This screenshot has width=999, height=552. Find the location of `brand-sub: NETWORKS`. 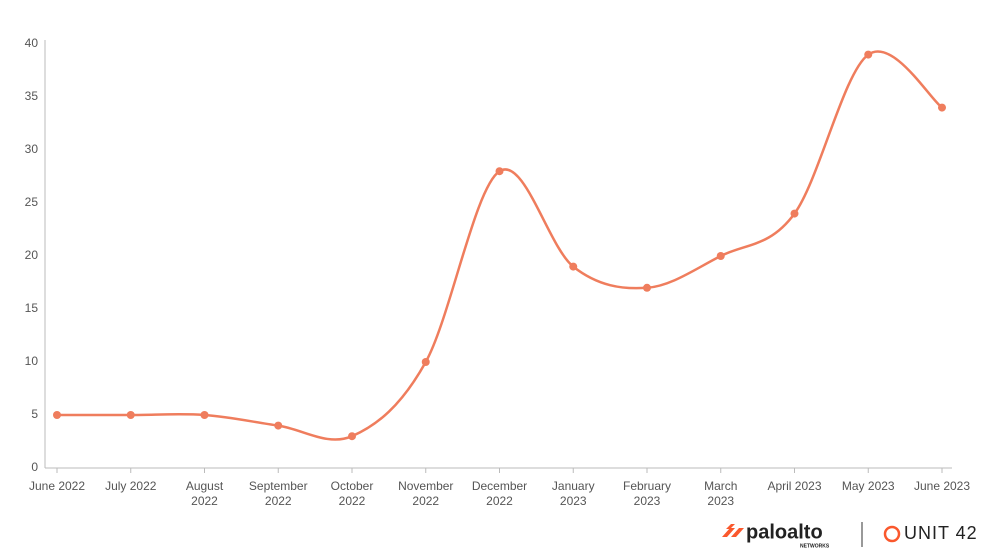

brand-sub: NETWORKS is located at coordinates (815, 546).